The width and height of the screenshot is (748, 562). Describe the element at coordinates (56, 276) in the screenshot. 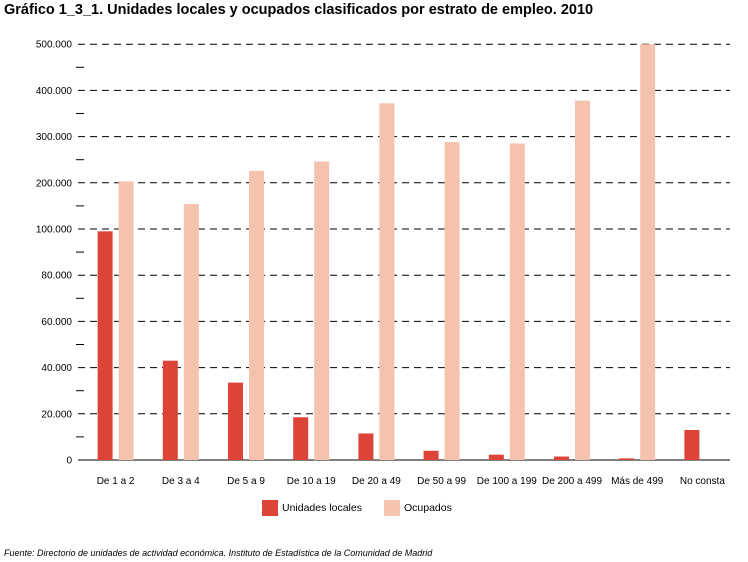

I see `y-tick-label: 80.000` at that location.